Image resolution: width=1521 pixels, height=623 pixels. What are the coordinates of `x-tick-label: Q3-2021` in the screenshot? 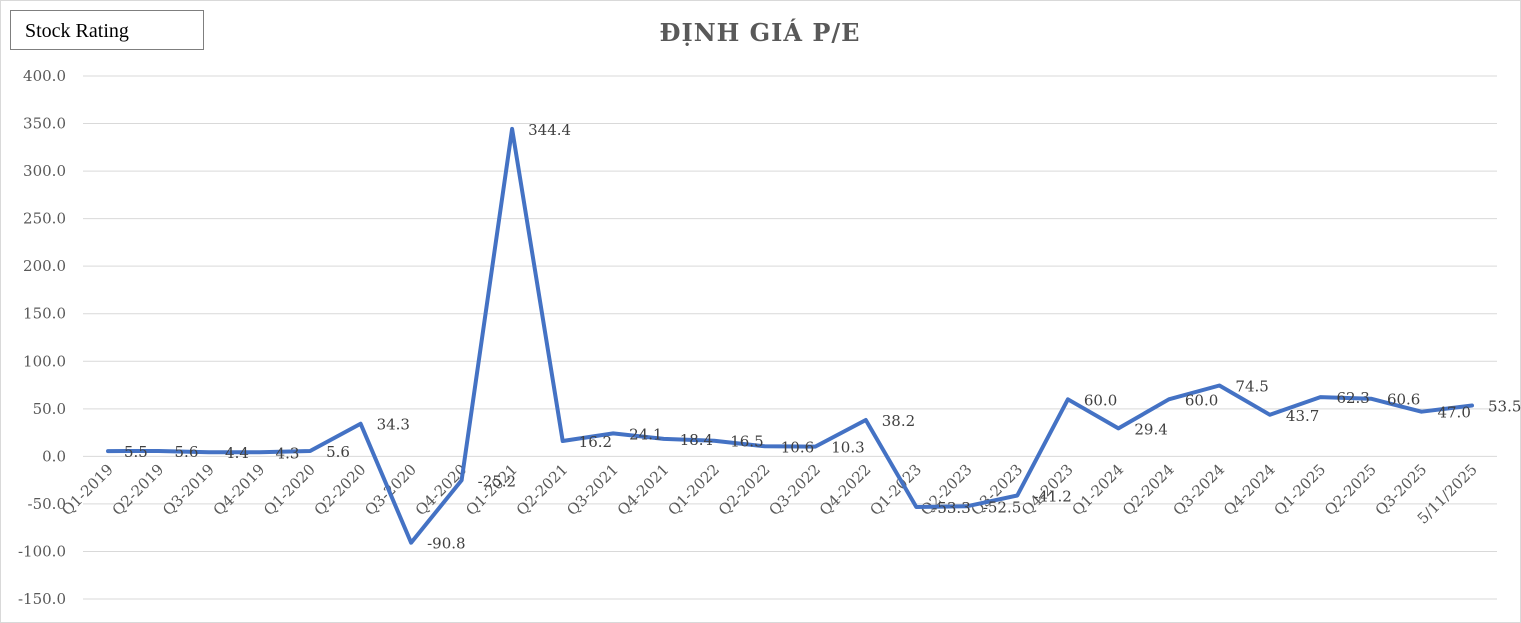 It's located at (592, 489).